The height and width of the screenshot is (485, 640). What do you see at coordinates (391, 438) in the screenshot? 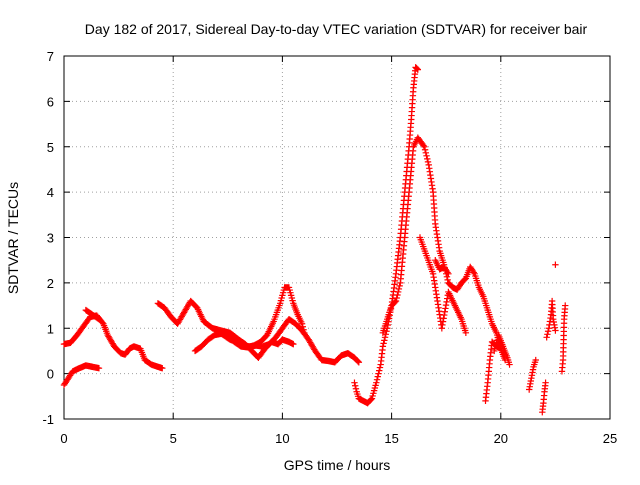
I see `x-tick-label: 15` at bounding box center [391, 438].